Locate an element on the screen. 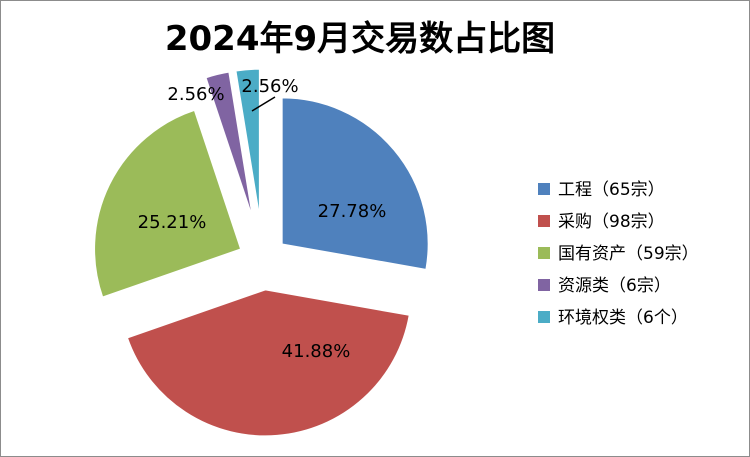 The height and width of the screenshot is (457, 750). data-label-3: 25.21% is located at coordinates (172, 222).